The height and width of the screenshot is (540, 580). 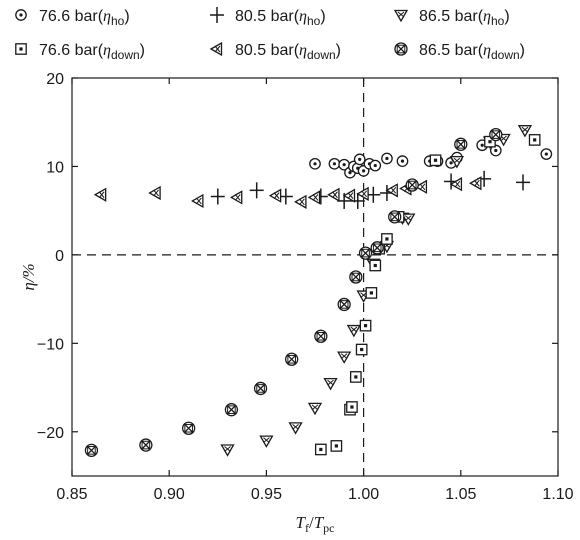 I want to click on legend-label: 76.6 bar(ηho), so click(x=84, y=18).